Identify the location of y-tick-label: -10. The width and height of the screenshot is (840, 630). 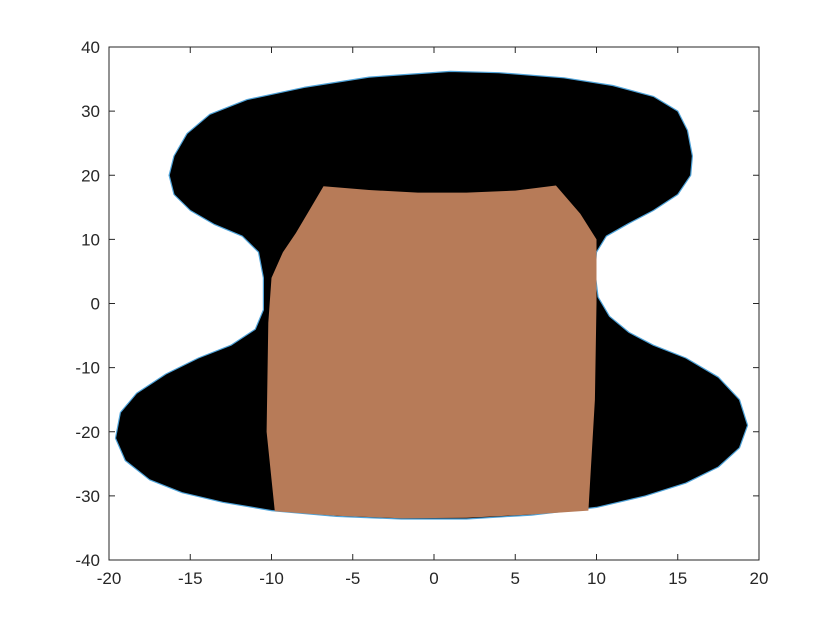
(87, 368).